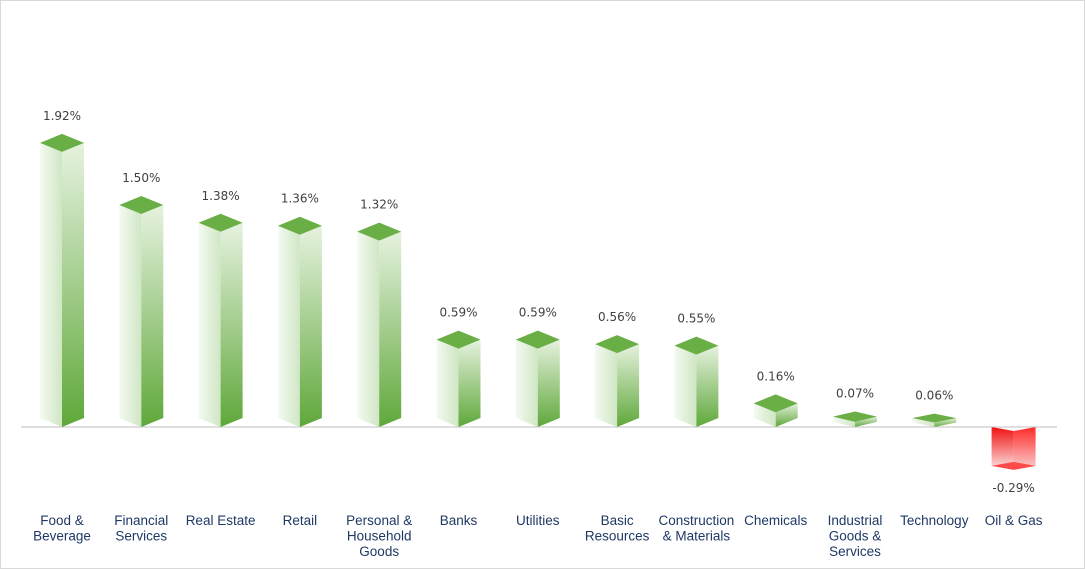  I want to click on category-tick-label: Food & Beverage, so click(62, 528).